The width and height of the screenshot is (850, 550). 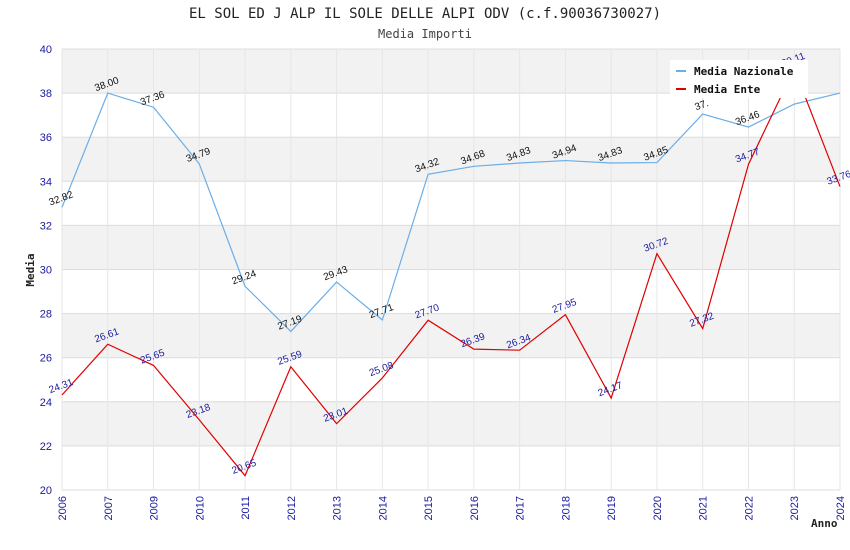 What do you see at coordinates (566, 508) in the screenshot?
I see `x-tick-label: 2018` at bounding box center [566, 508].